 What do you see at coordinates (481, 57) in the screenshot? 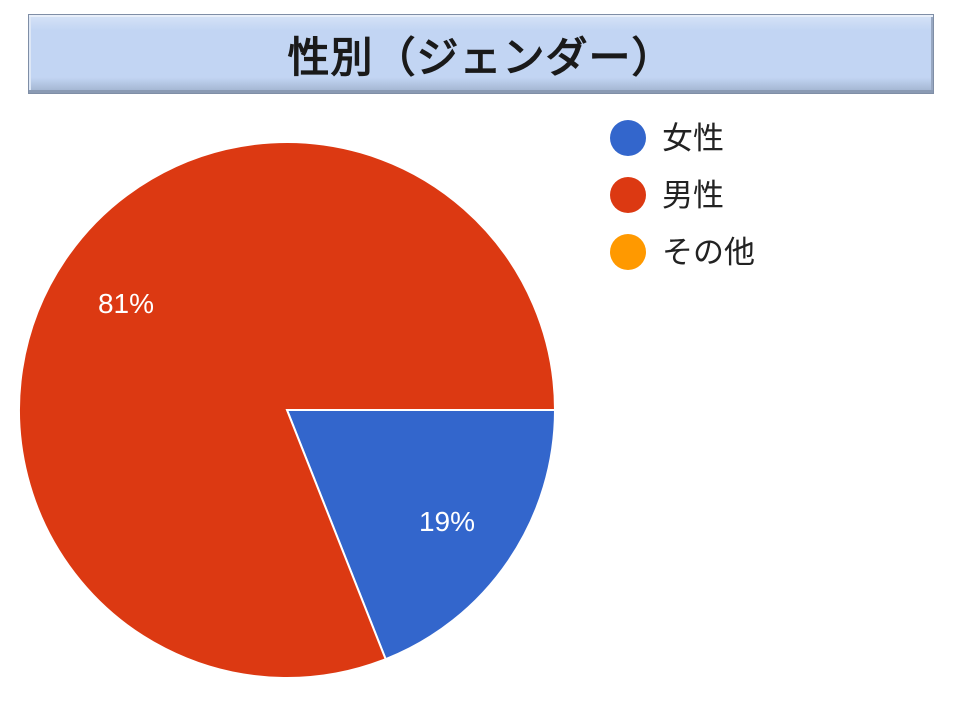
I see `chart-title: 性別（ジェンダー）` at bounding box center [481, 57].